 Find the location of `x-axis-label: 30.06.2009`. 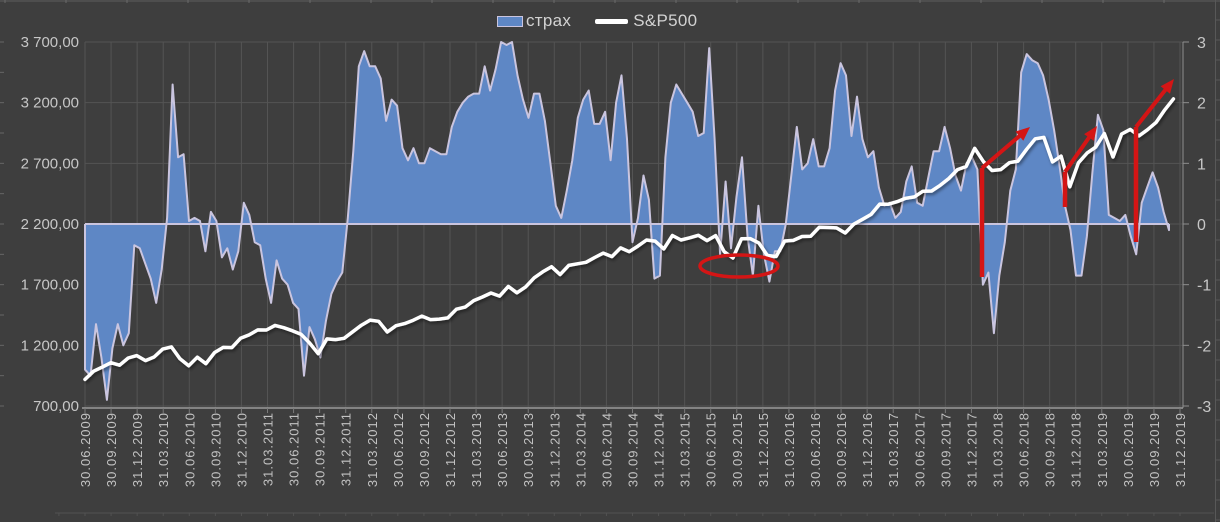

x-axis-label: 30.06.2009 is located at coordinates (85, 449).